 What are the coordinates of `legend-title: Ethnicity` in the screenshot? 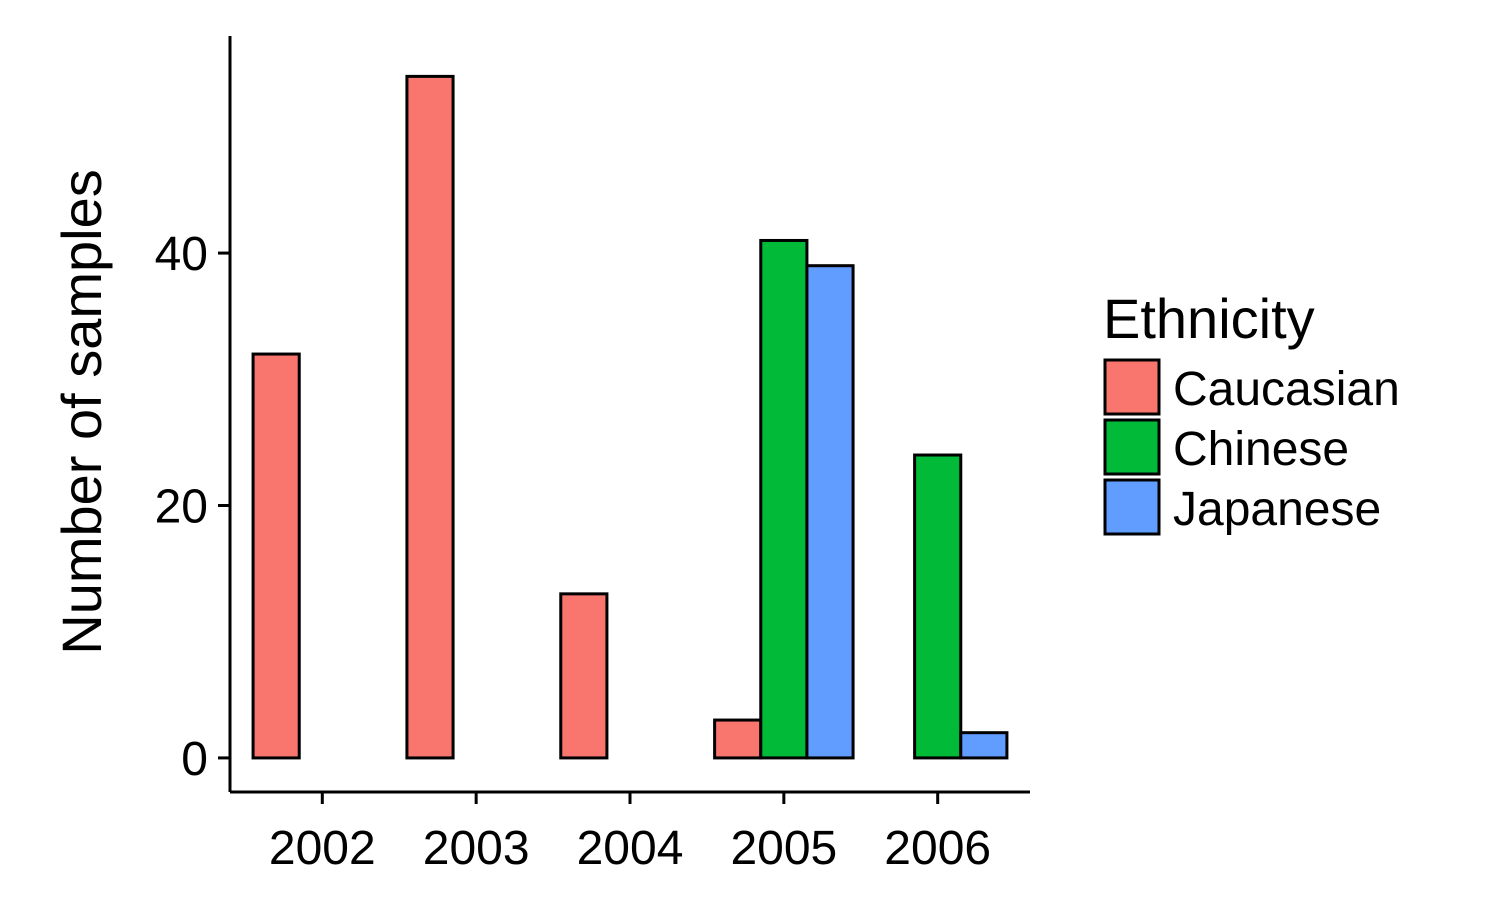 It's located at (1209, 318).